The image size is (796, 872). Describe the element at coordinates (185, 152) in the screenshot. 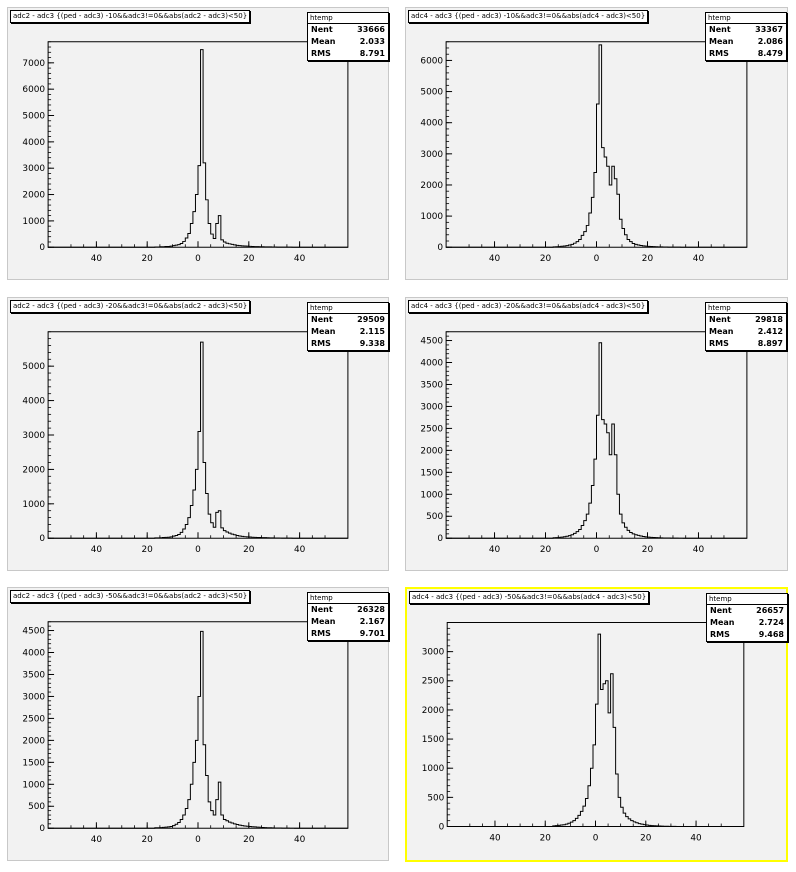

I see `histogram-plot: 0 1000 2000 3000 4000 5000 6000 7000 40 20 0 20 40` at that location.